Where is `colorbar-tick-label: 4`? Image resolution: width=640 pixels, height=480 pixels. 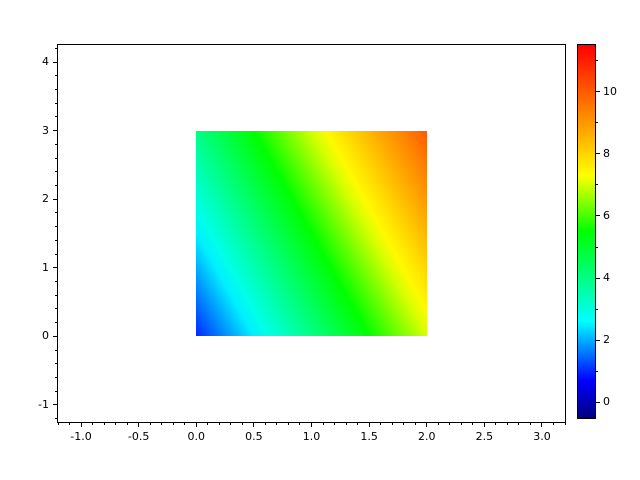
colorbar-tick-label: 4 is located at coordinates (606, 278).